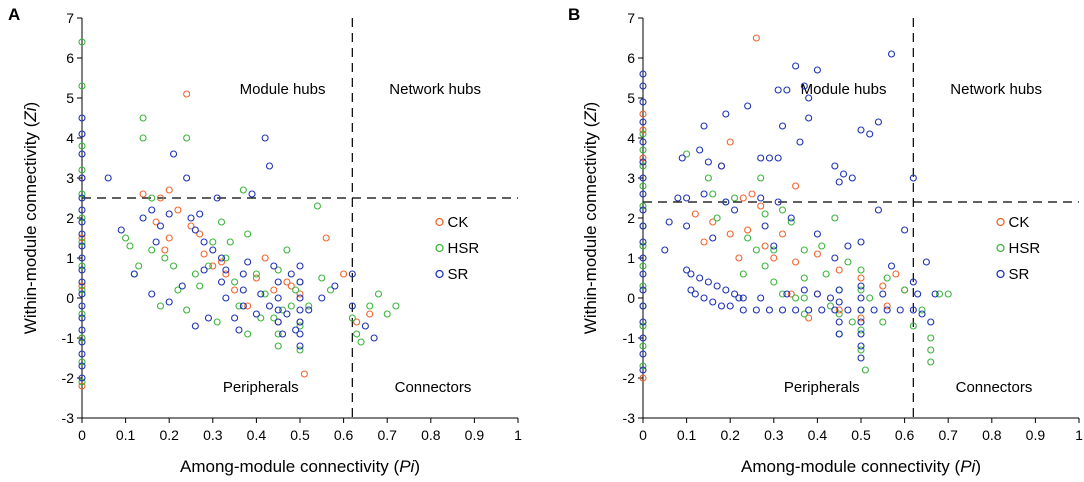 The width and height of the screenshot is (1084, 482). I want to click on series-hsr, so click(795, 252).